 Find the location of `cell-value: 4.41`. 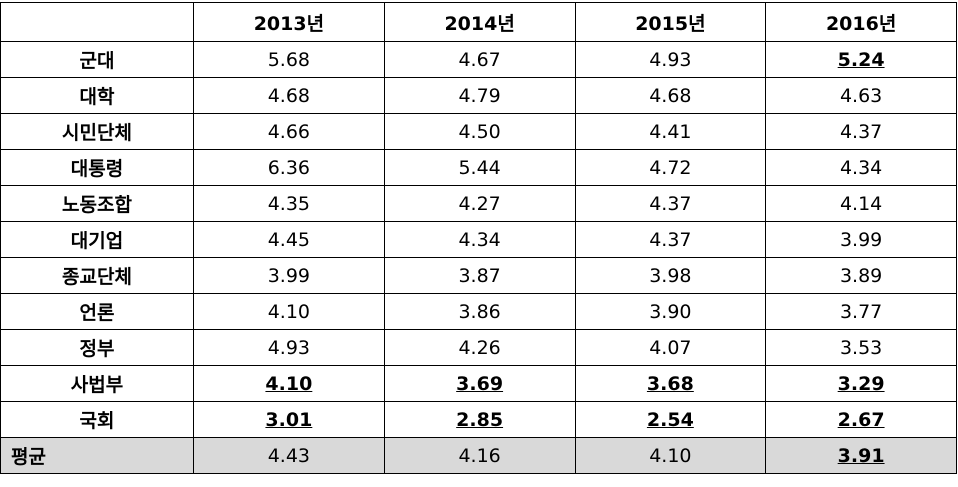

cell-value: 4.41 is located at coordinates (670, 131).